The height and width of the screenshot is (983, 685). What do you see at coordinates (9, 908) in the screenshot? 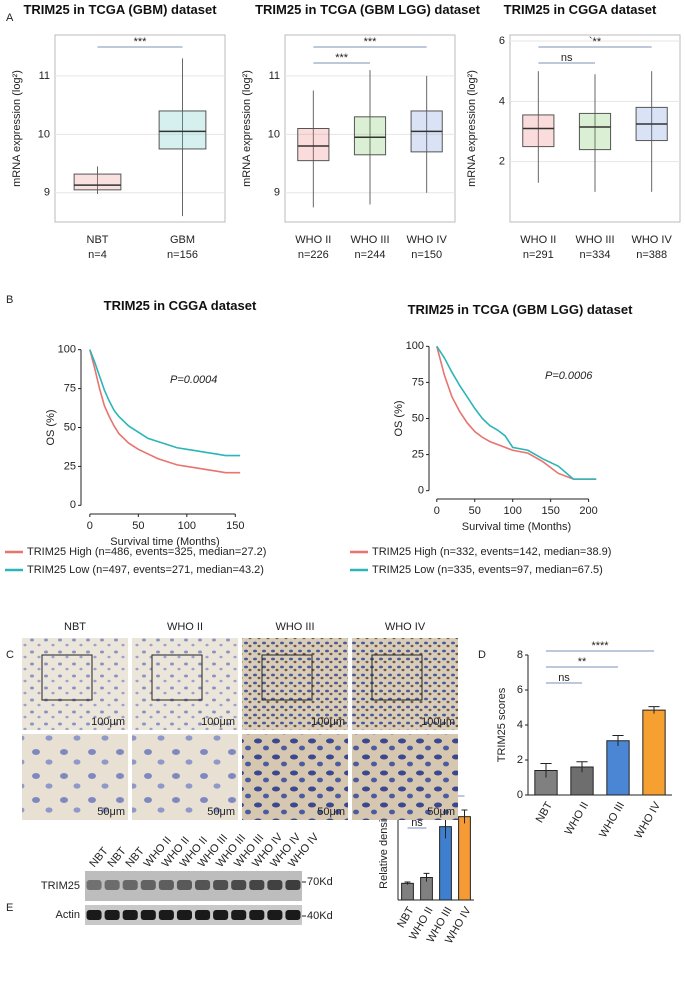
I see `panel-label: E` at bounding box center [9, 908].